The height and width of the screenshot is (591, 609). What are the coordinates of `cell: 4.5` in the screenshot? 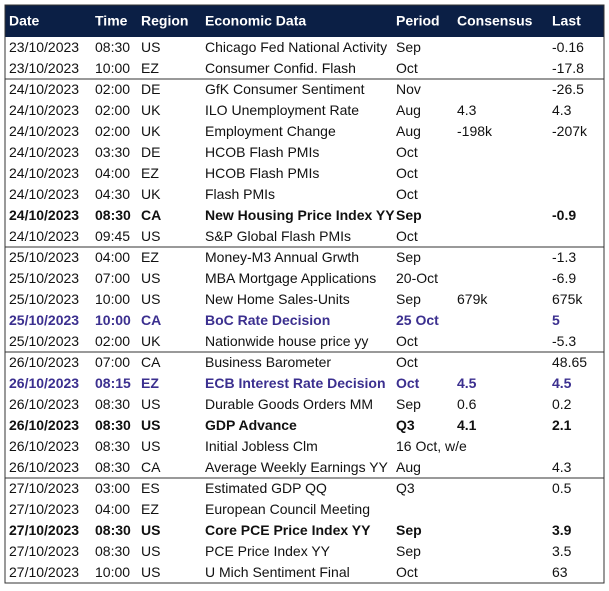 It's located at (562, 383).